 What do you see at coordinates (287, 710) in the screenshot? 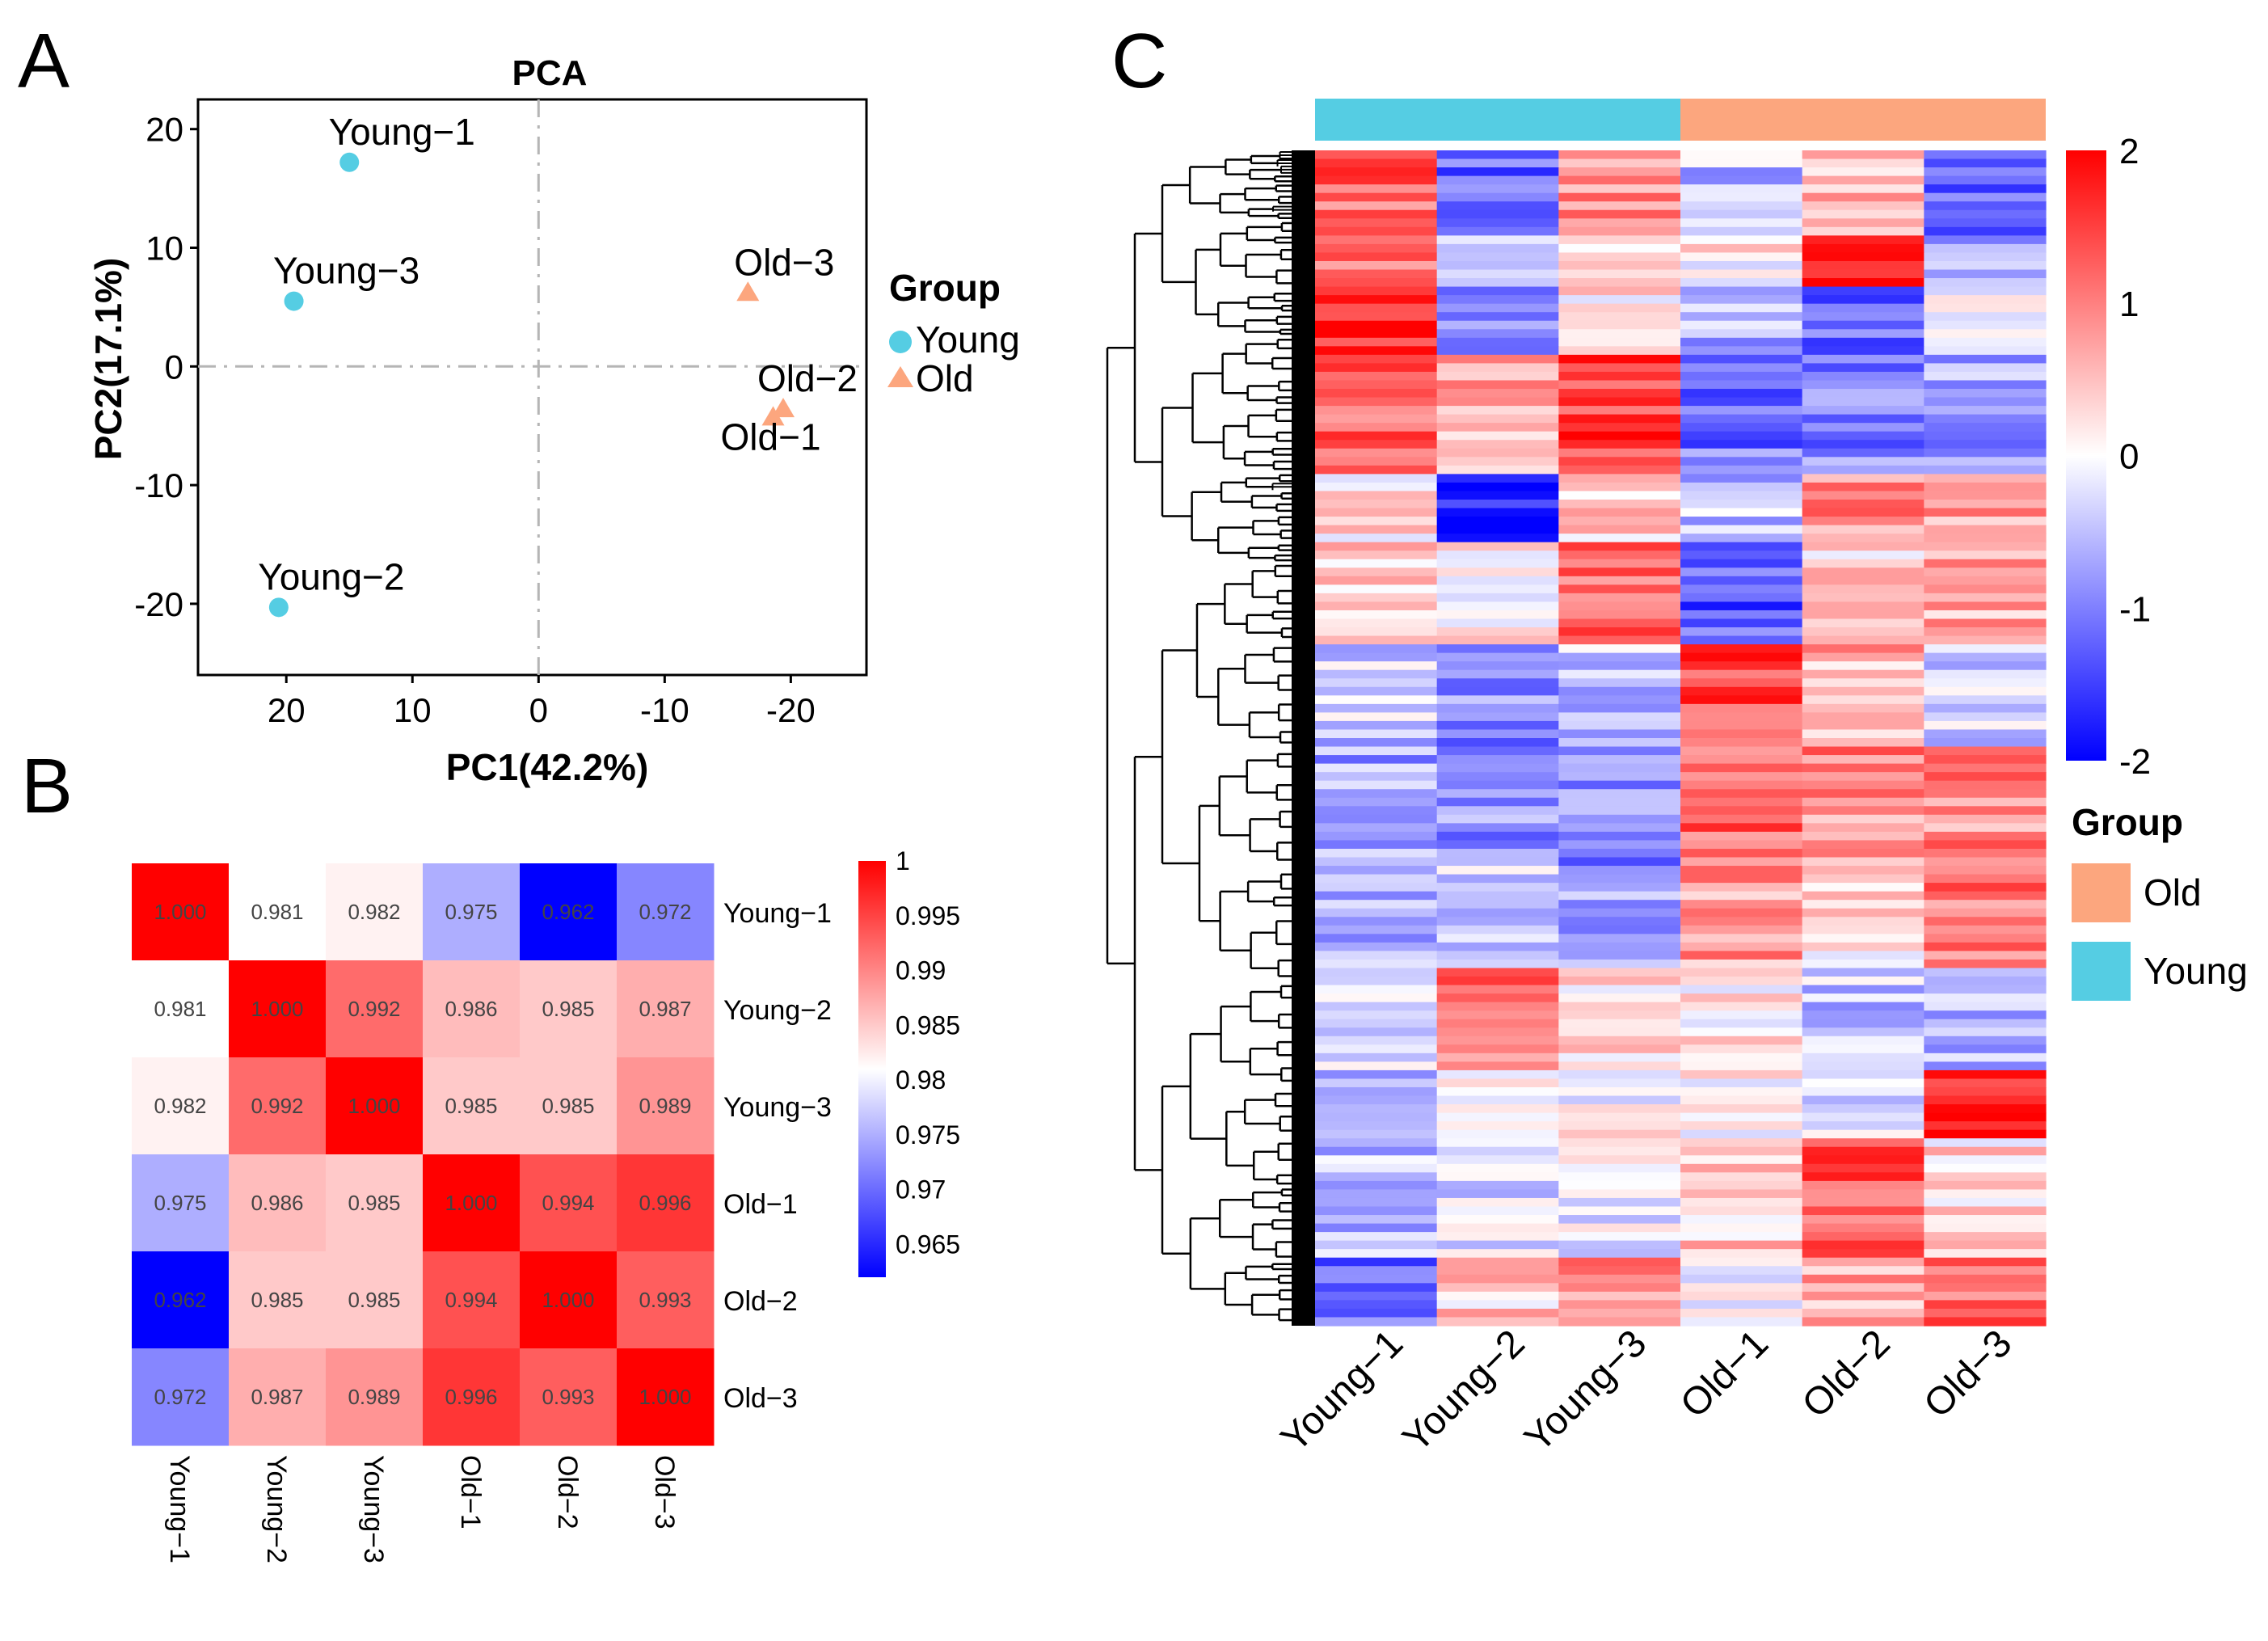
I see `pca-x-tick-label: 20` at bounding box center [287, 710].